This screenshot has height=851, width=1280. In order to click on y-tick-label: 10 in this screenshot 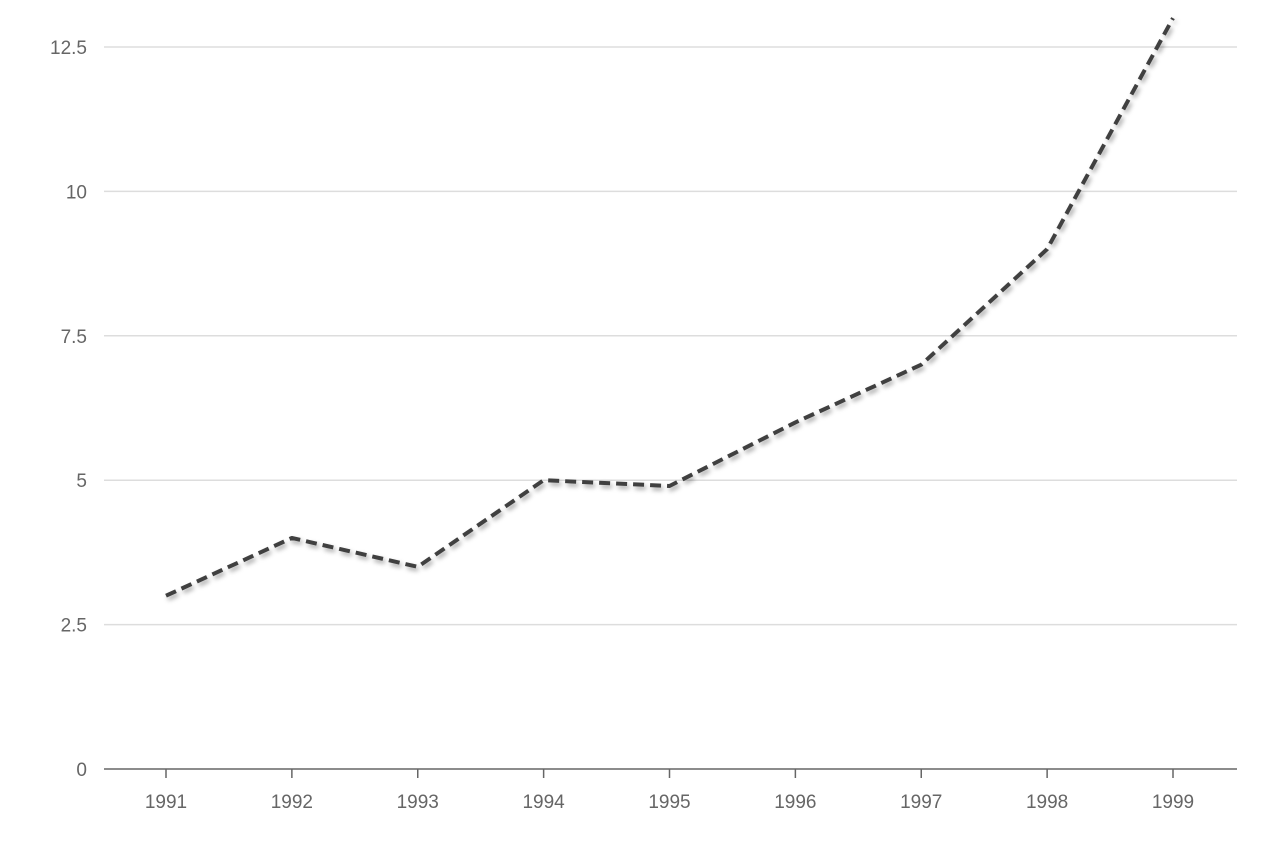, I will do `click(76, 192)`.